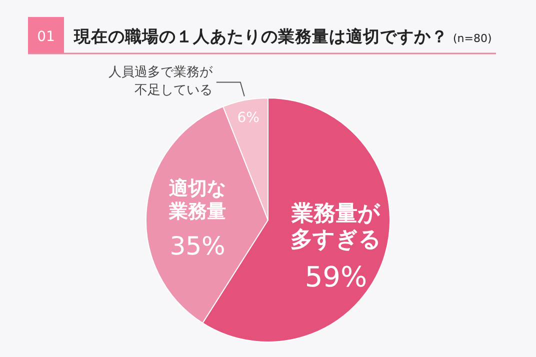 The width and height of the screenshot is (536, 357). Describe the element at coordinates (472, 38) in the screenshot. I see `text: (n=80)` at that location.